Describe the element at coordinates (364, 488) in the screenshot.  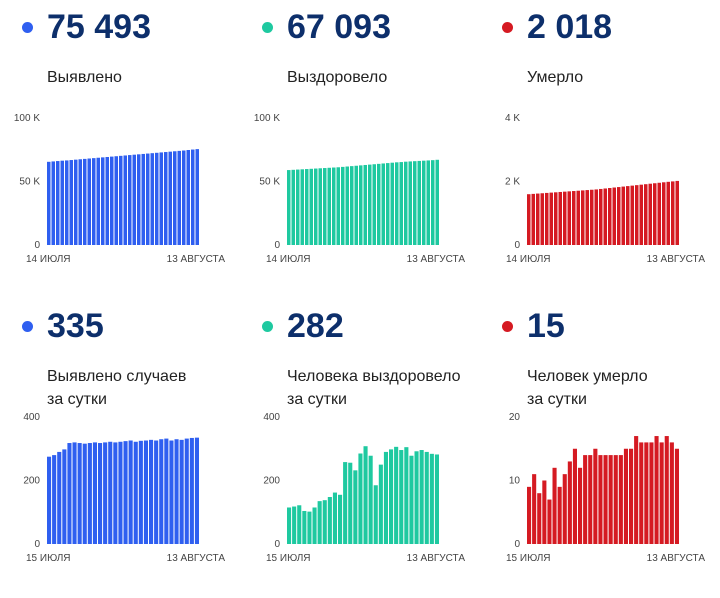
I see `bar-chart: 0 200 400 15 ИЮЛЯ 13 АВГУСТА` at that location.